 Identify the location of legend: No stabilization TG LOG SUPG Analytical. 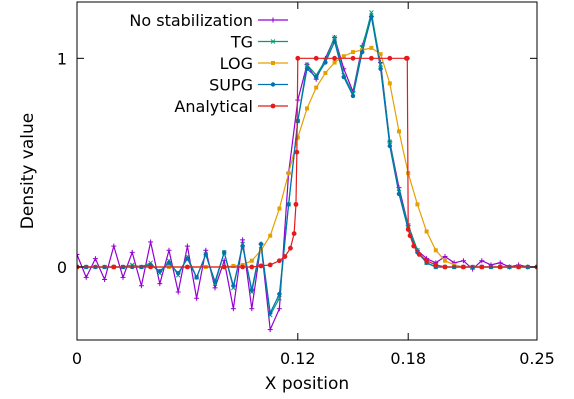
(208, 63).